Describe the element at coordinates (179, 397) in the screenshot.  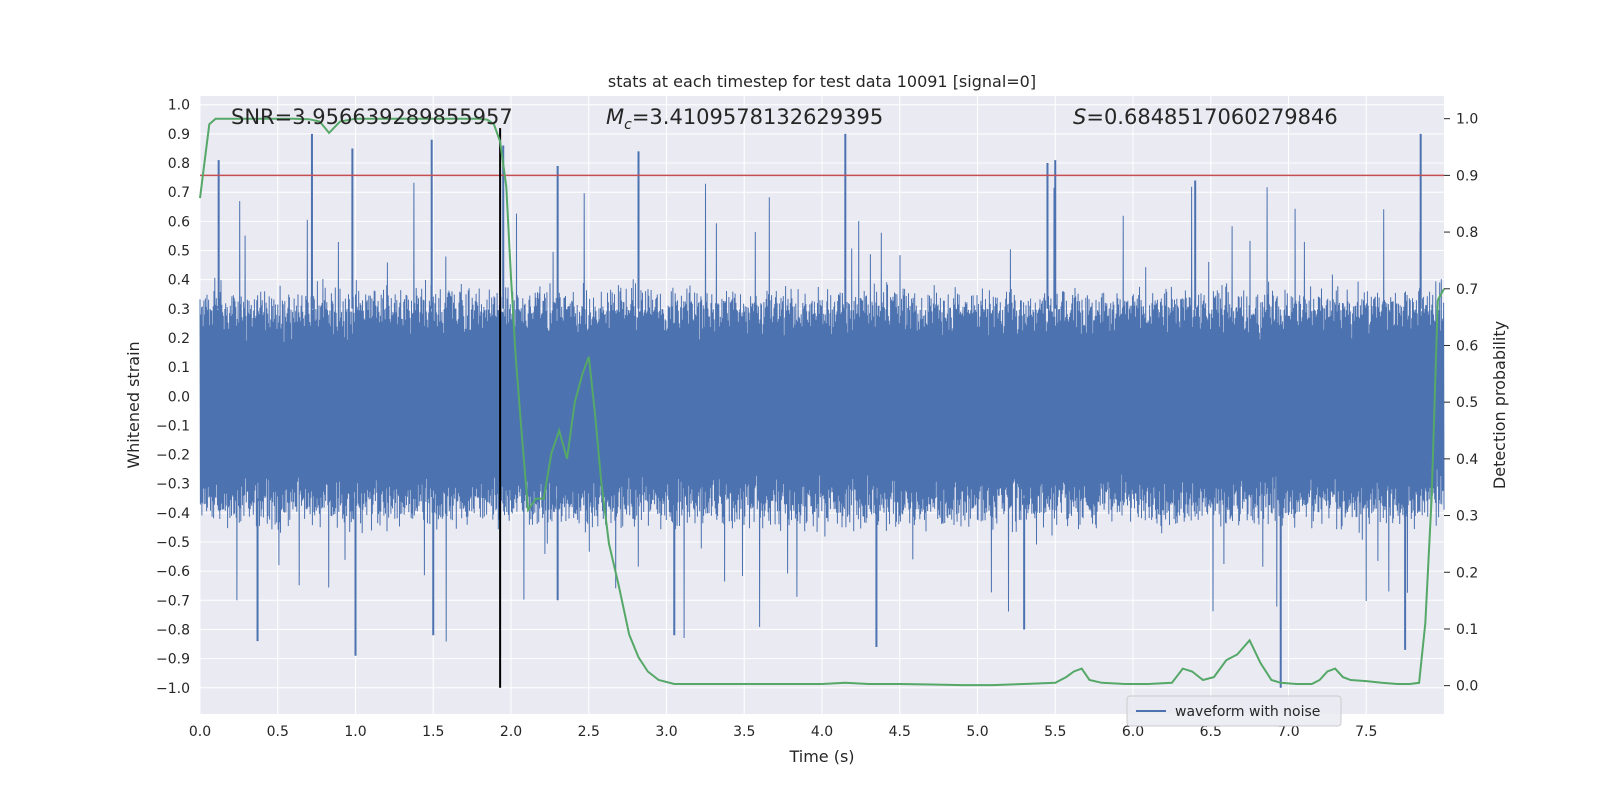
I see `y-tick-label: 0.0` at that location.